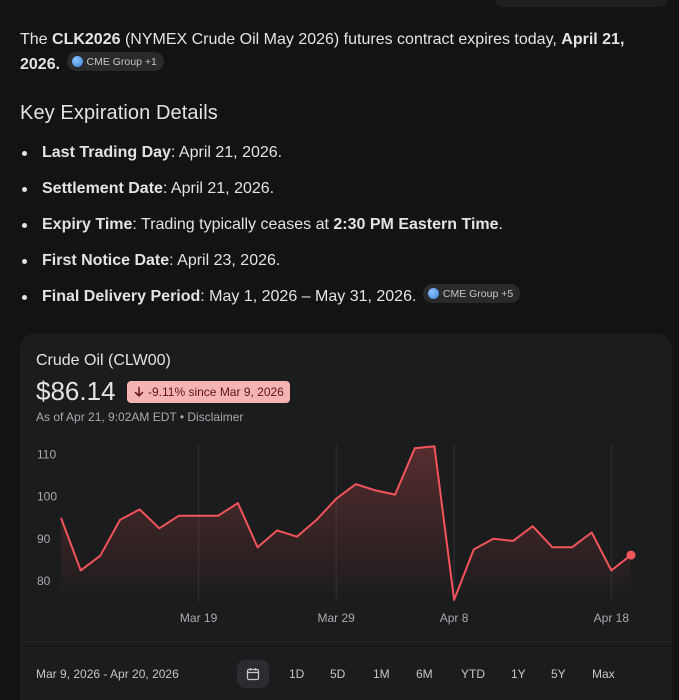  Describe the element at coordinates (308, 296) in the screenshot. I see `detail-value: : May 1, 2026 – May 31, 2026.` at that location.